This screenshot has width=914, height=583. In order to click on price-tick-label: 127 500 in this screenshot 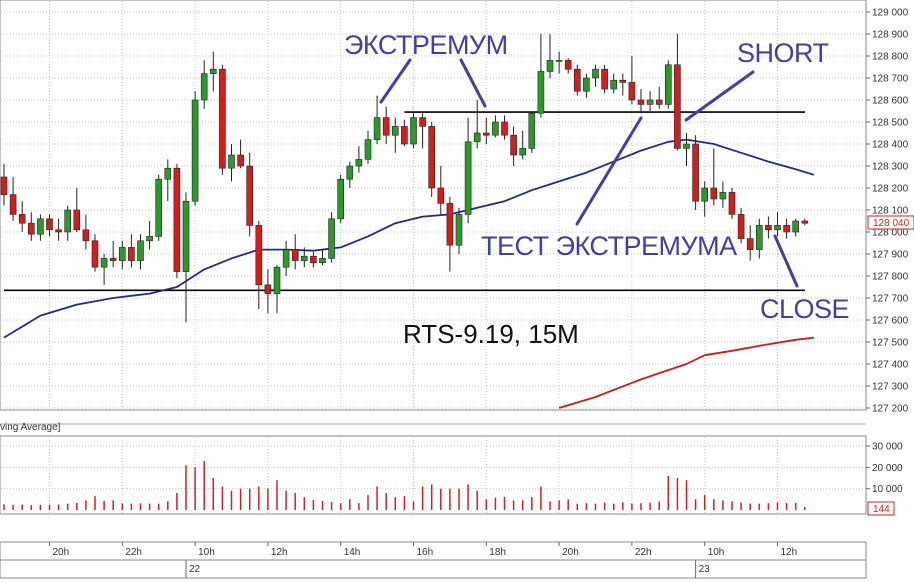, I will do `click(890, 343)`.